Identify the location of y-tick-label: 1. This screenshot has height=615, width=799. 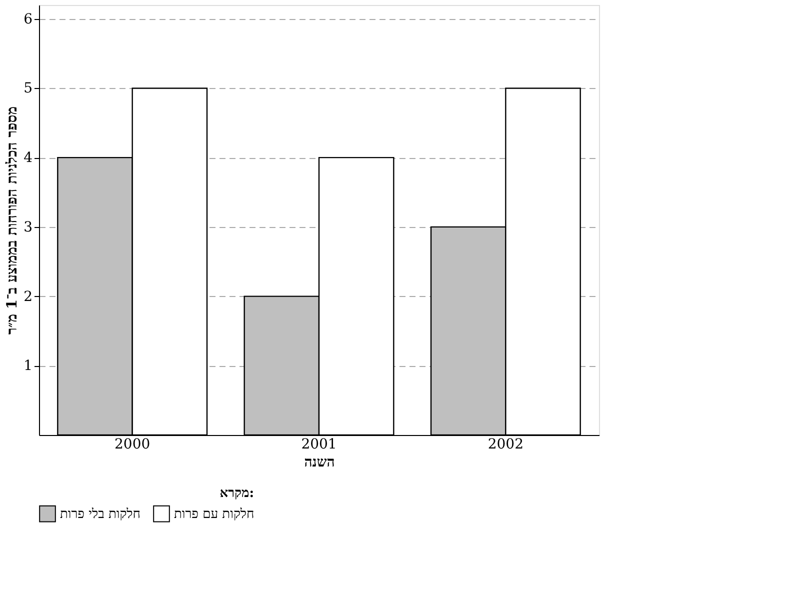
(28, 366).